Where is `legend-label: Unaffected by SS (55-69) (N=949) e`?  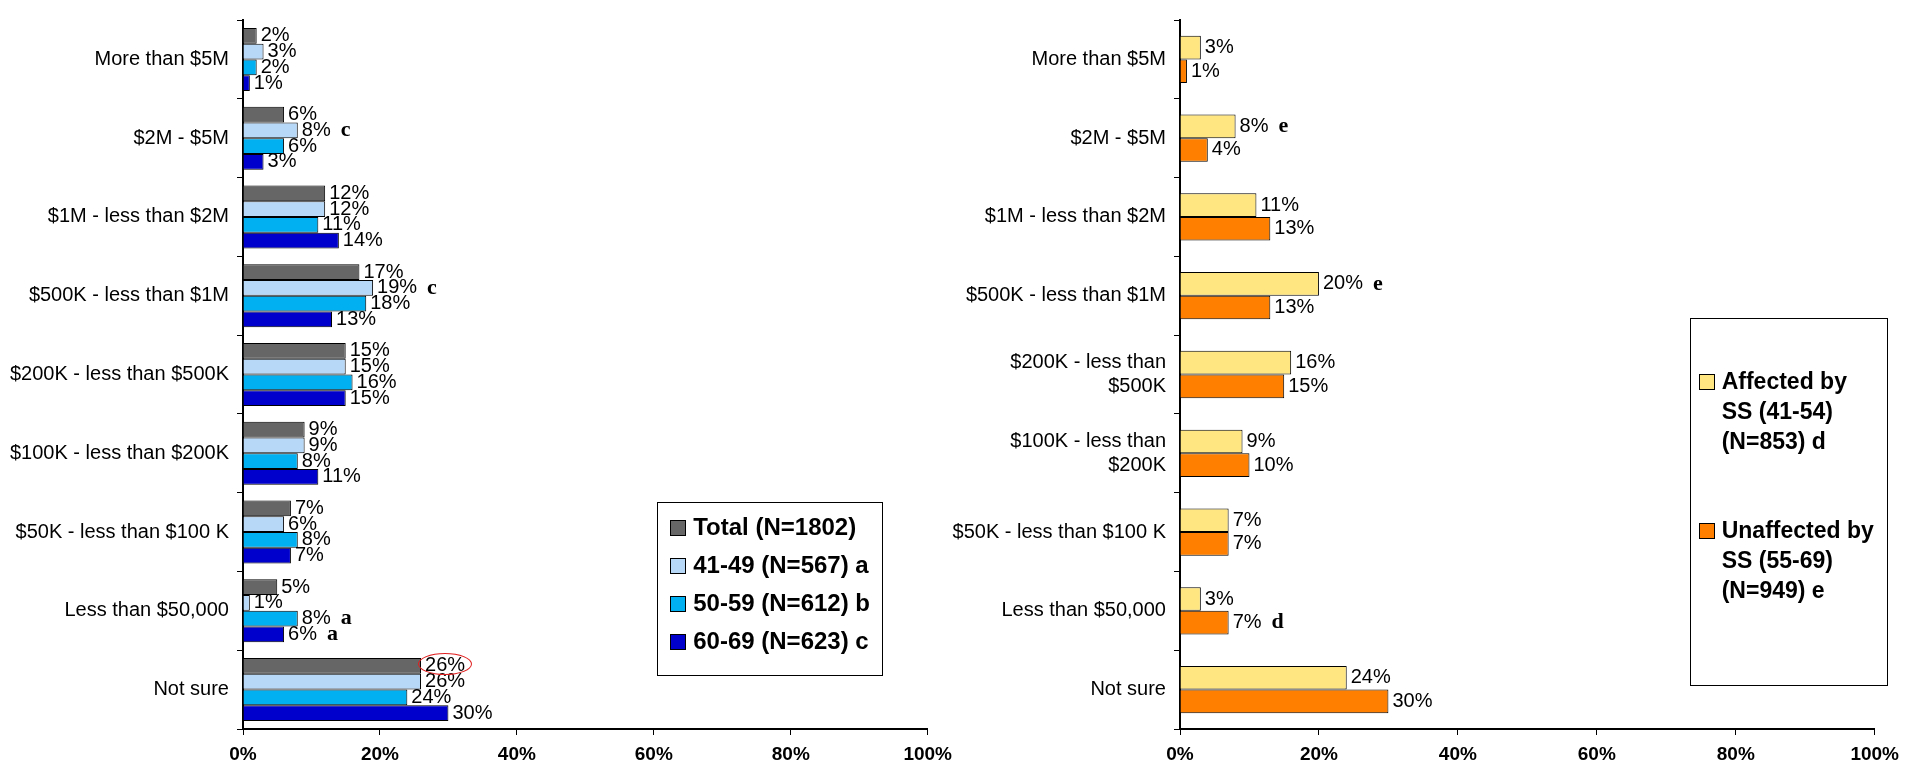 legend-label: Unaffected by SS (55-69) (N=949) e is located at coordinates (1798, 561).